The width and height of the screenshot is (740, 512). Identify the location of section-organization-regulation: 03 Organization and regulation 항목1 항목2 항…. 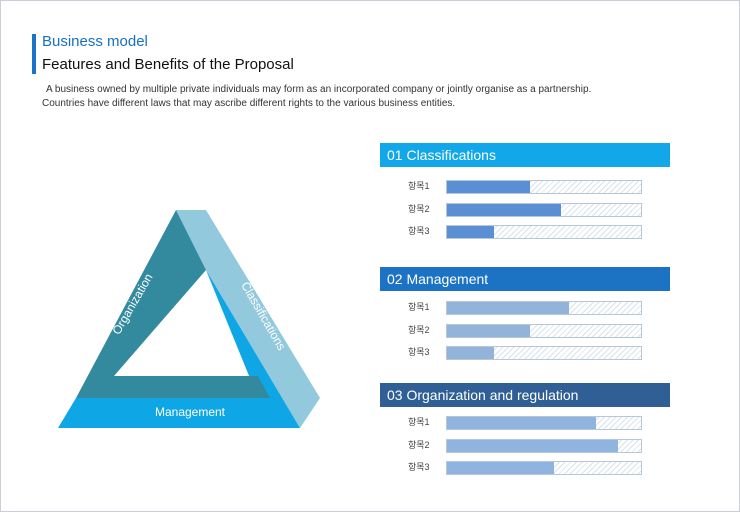
(525, 431).